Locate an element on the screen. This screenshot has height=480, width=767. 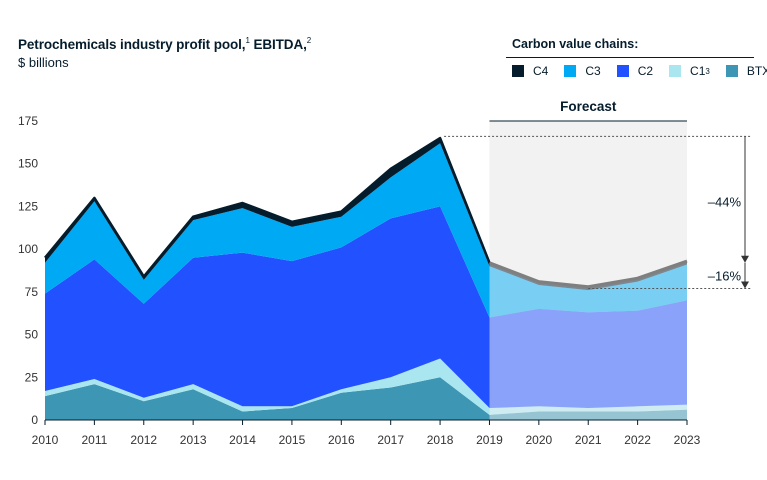
legend-title: Carbon value chains: is located at coordinates (575, 44).